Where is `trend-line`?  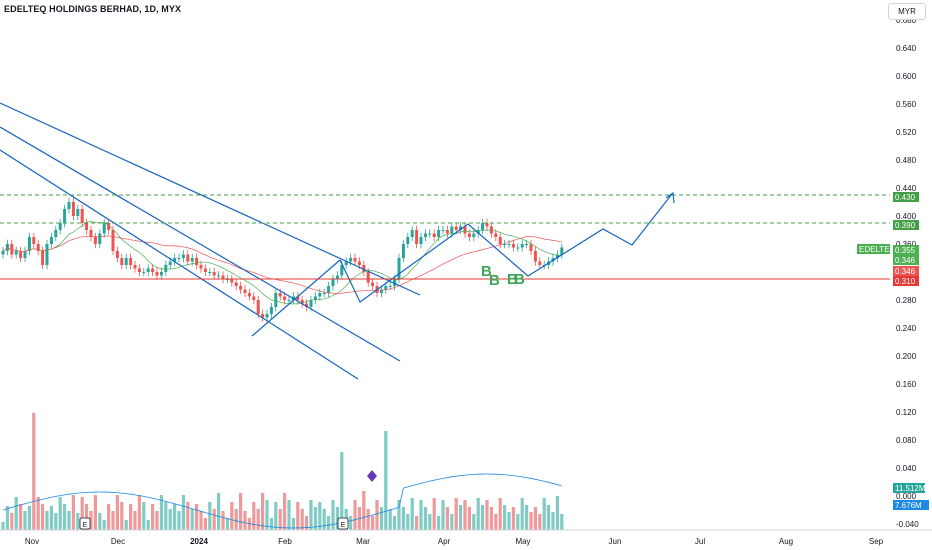
trend-line is located at coordinates (296, 298).